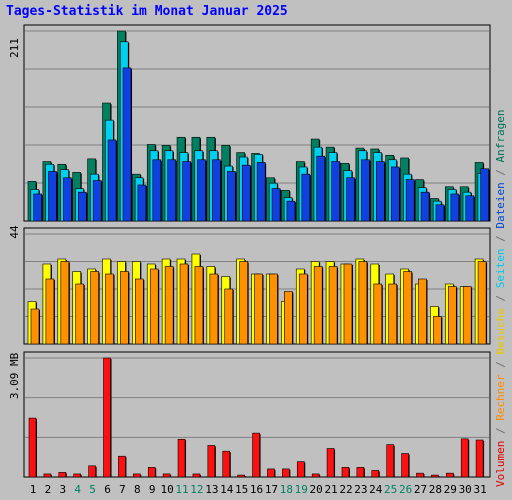 This screenshot has width=512, height=500. What do you see at coordinates (500, 269) in the screenshot?
I see `legend-segment: Seiten` at bounding box center [500, 269].